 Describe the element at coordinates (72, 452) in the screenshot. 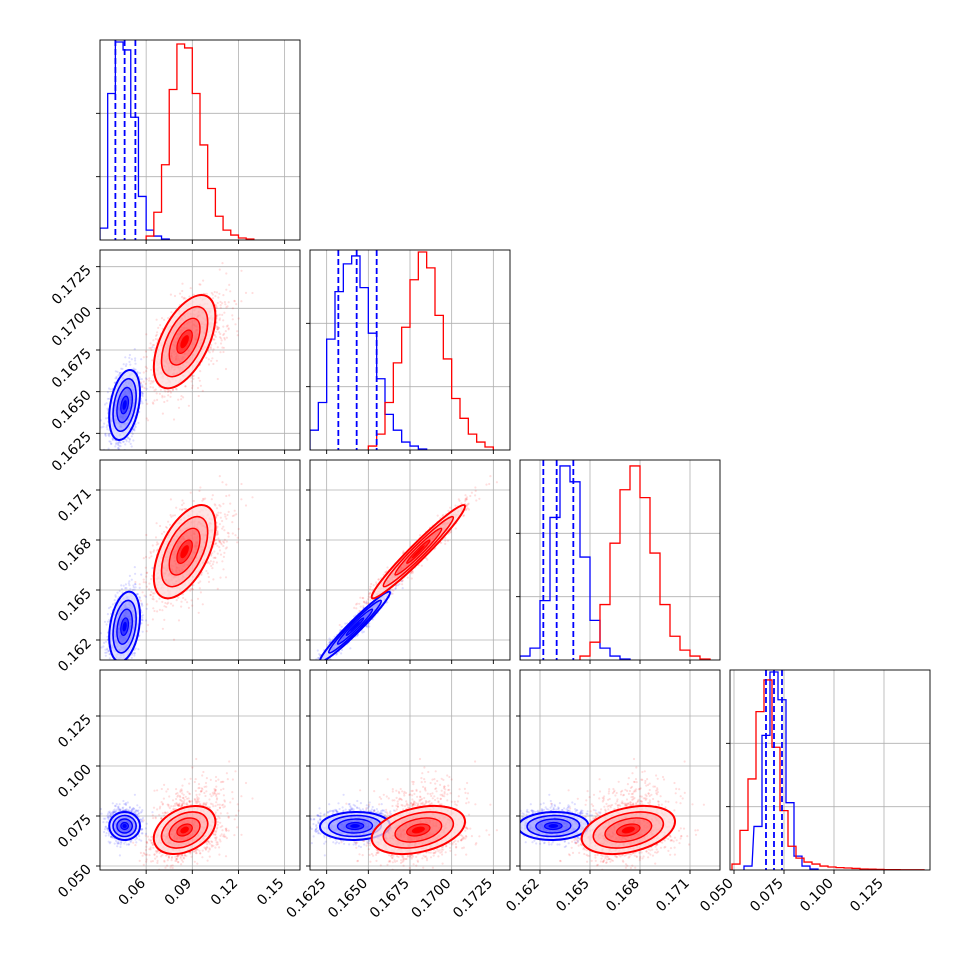

I see `panel-1-0-ytick-label-0: 0.1625` at that location.